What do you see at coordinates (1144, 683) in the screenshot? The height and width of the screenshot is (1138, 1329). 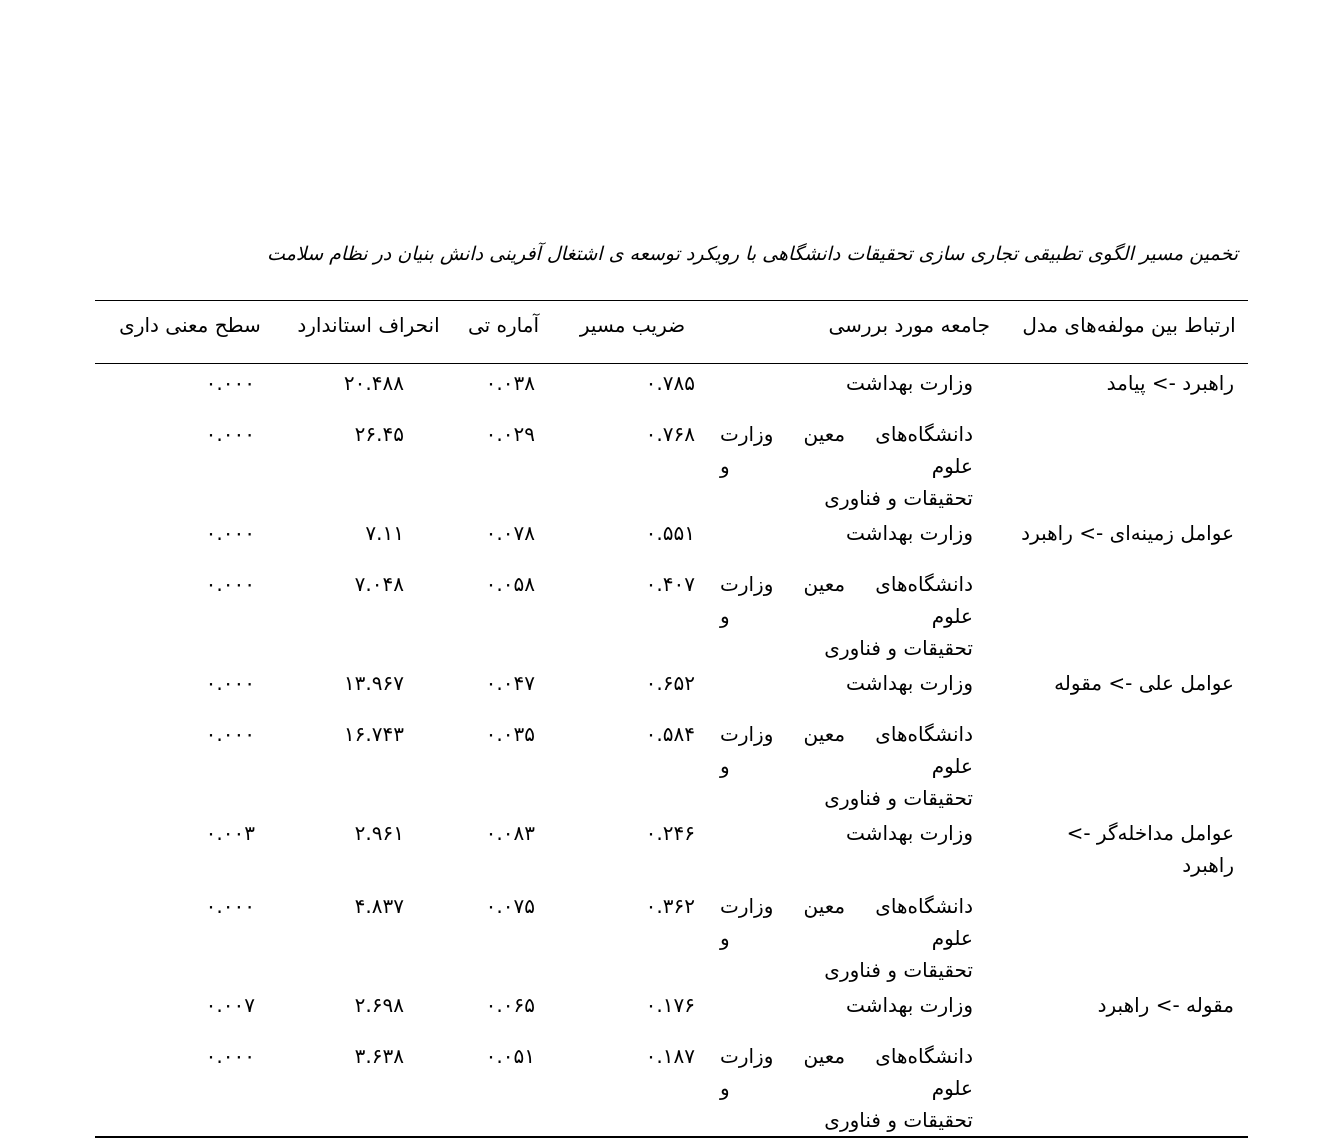 I see `relation-cell: عوامل علی -> مقوله` at bounding box center [1144, 683].